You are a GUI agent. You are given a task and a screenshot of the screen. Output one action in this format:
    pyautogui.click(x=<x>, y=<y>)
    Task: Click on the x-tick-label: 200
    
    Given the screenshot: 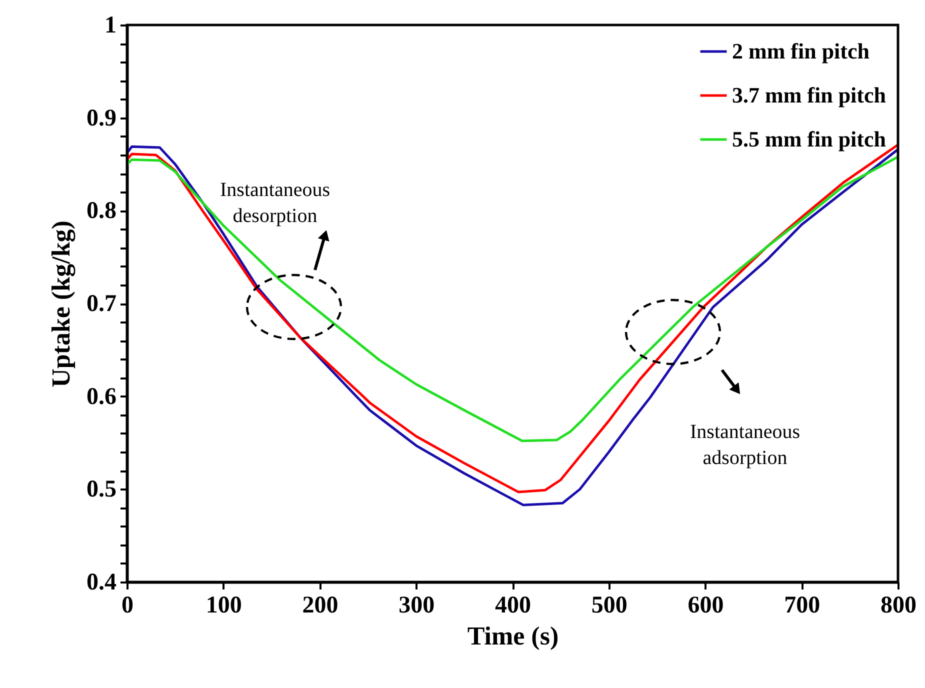 What is the action you would take?
    pyautogui.click(x=320, y=605)
    